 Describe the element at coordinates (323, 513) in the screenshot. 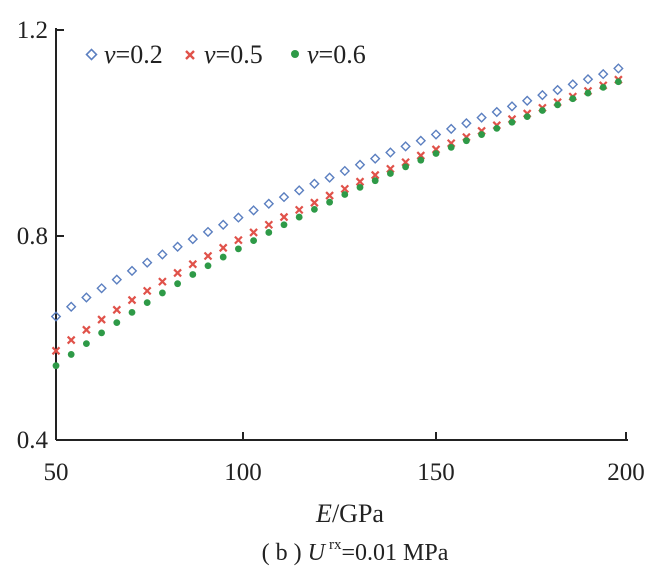

I see `x-axis-var: E` at that location.